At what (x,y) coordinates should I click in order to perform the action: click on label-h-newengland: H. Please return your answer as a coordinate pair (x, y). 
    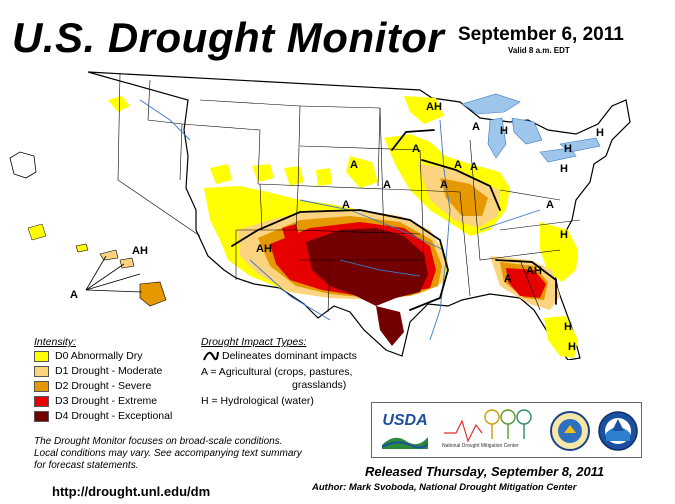
    Looking at the image, I should click on (600, 133).